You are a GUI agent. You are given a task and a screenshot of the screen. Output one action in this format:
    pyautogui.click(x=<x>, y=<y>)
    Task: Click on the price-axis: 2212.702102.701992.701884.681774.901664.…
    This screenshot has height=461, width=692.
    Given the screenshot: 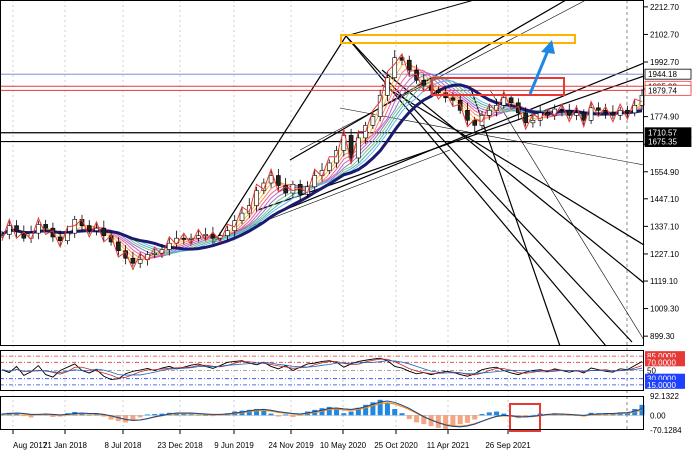 What is the action you would take?
    pyautogui.click(x=668, y=219)
    